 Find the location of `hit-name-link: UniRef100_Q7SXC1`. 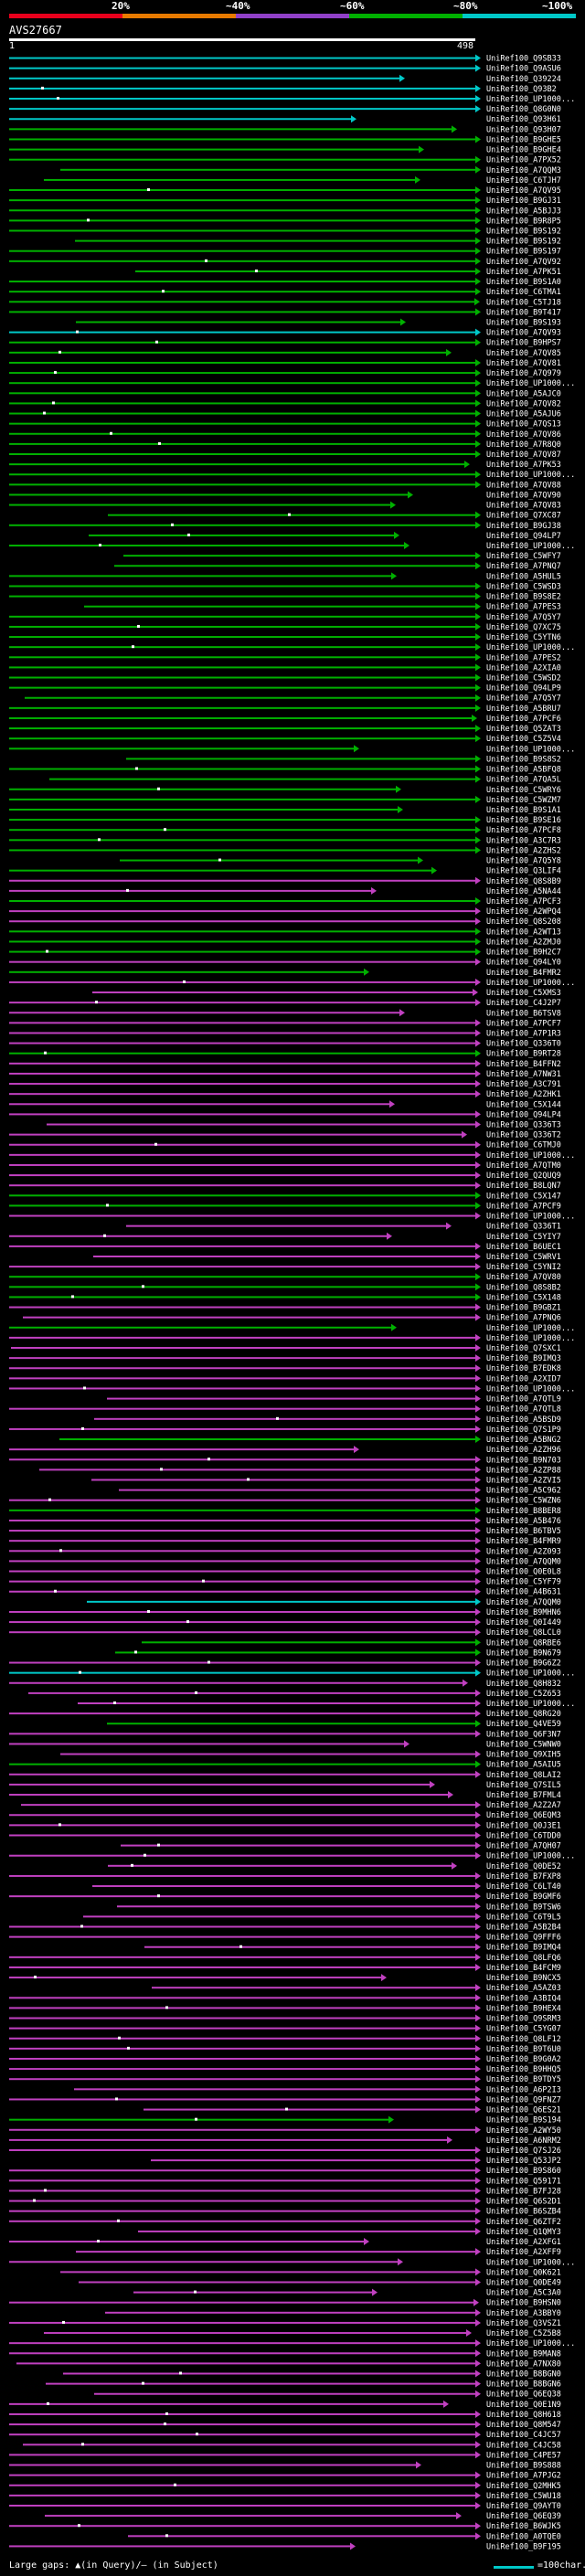

hit-name-link: UniRef100_Q7SXC1 is located at coordinates (523, 1348).